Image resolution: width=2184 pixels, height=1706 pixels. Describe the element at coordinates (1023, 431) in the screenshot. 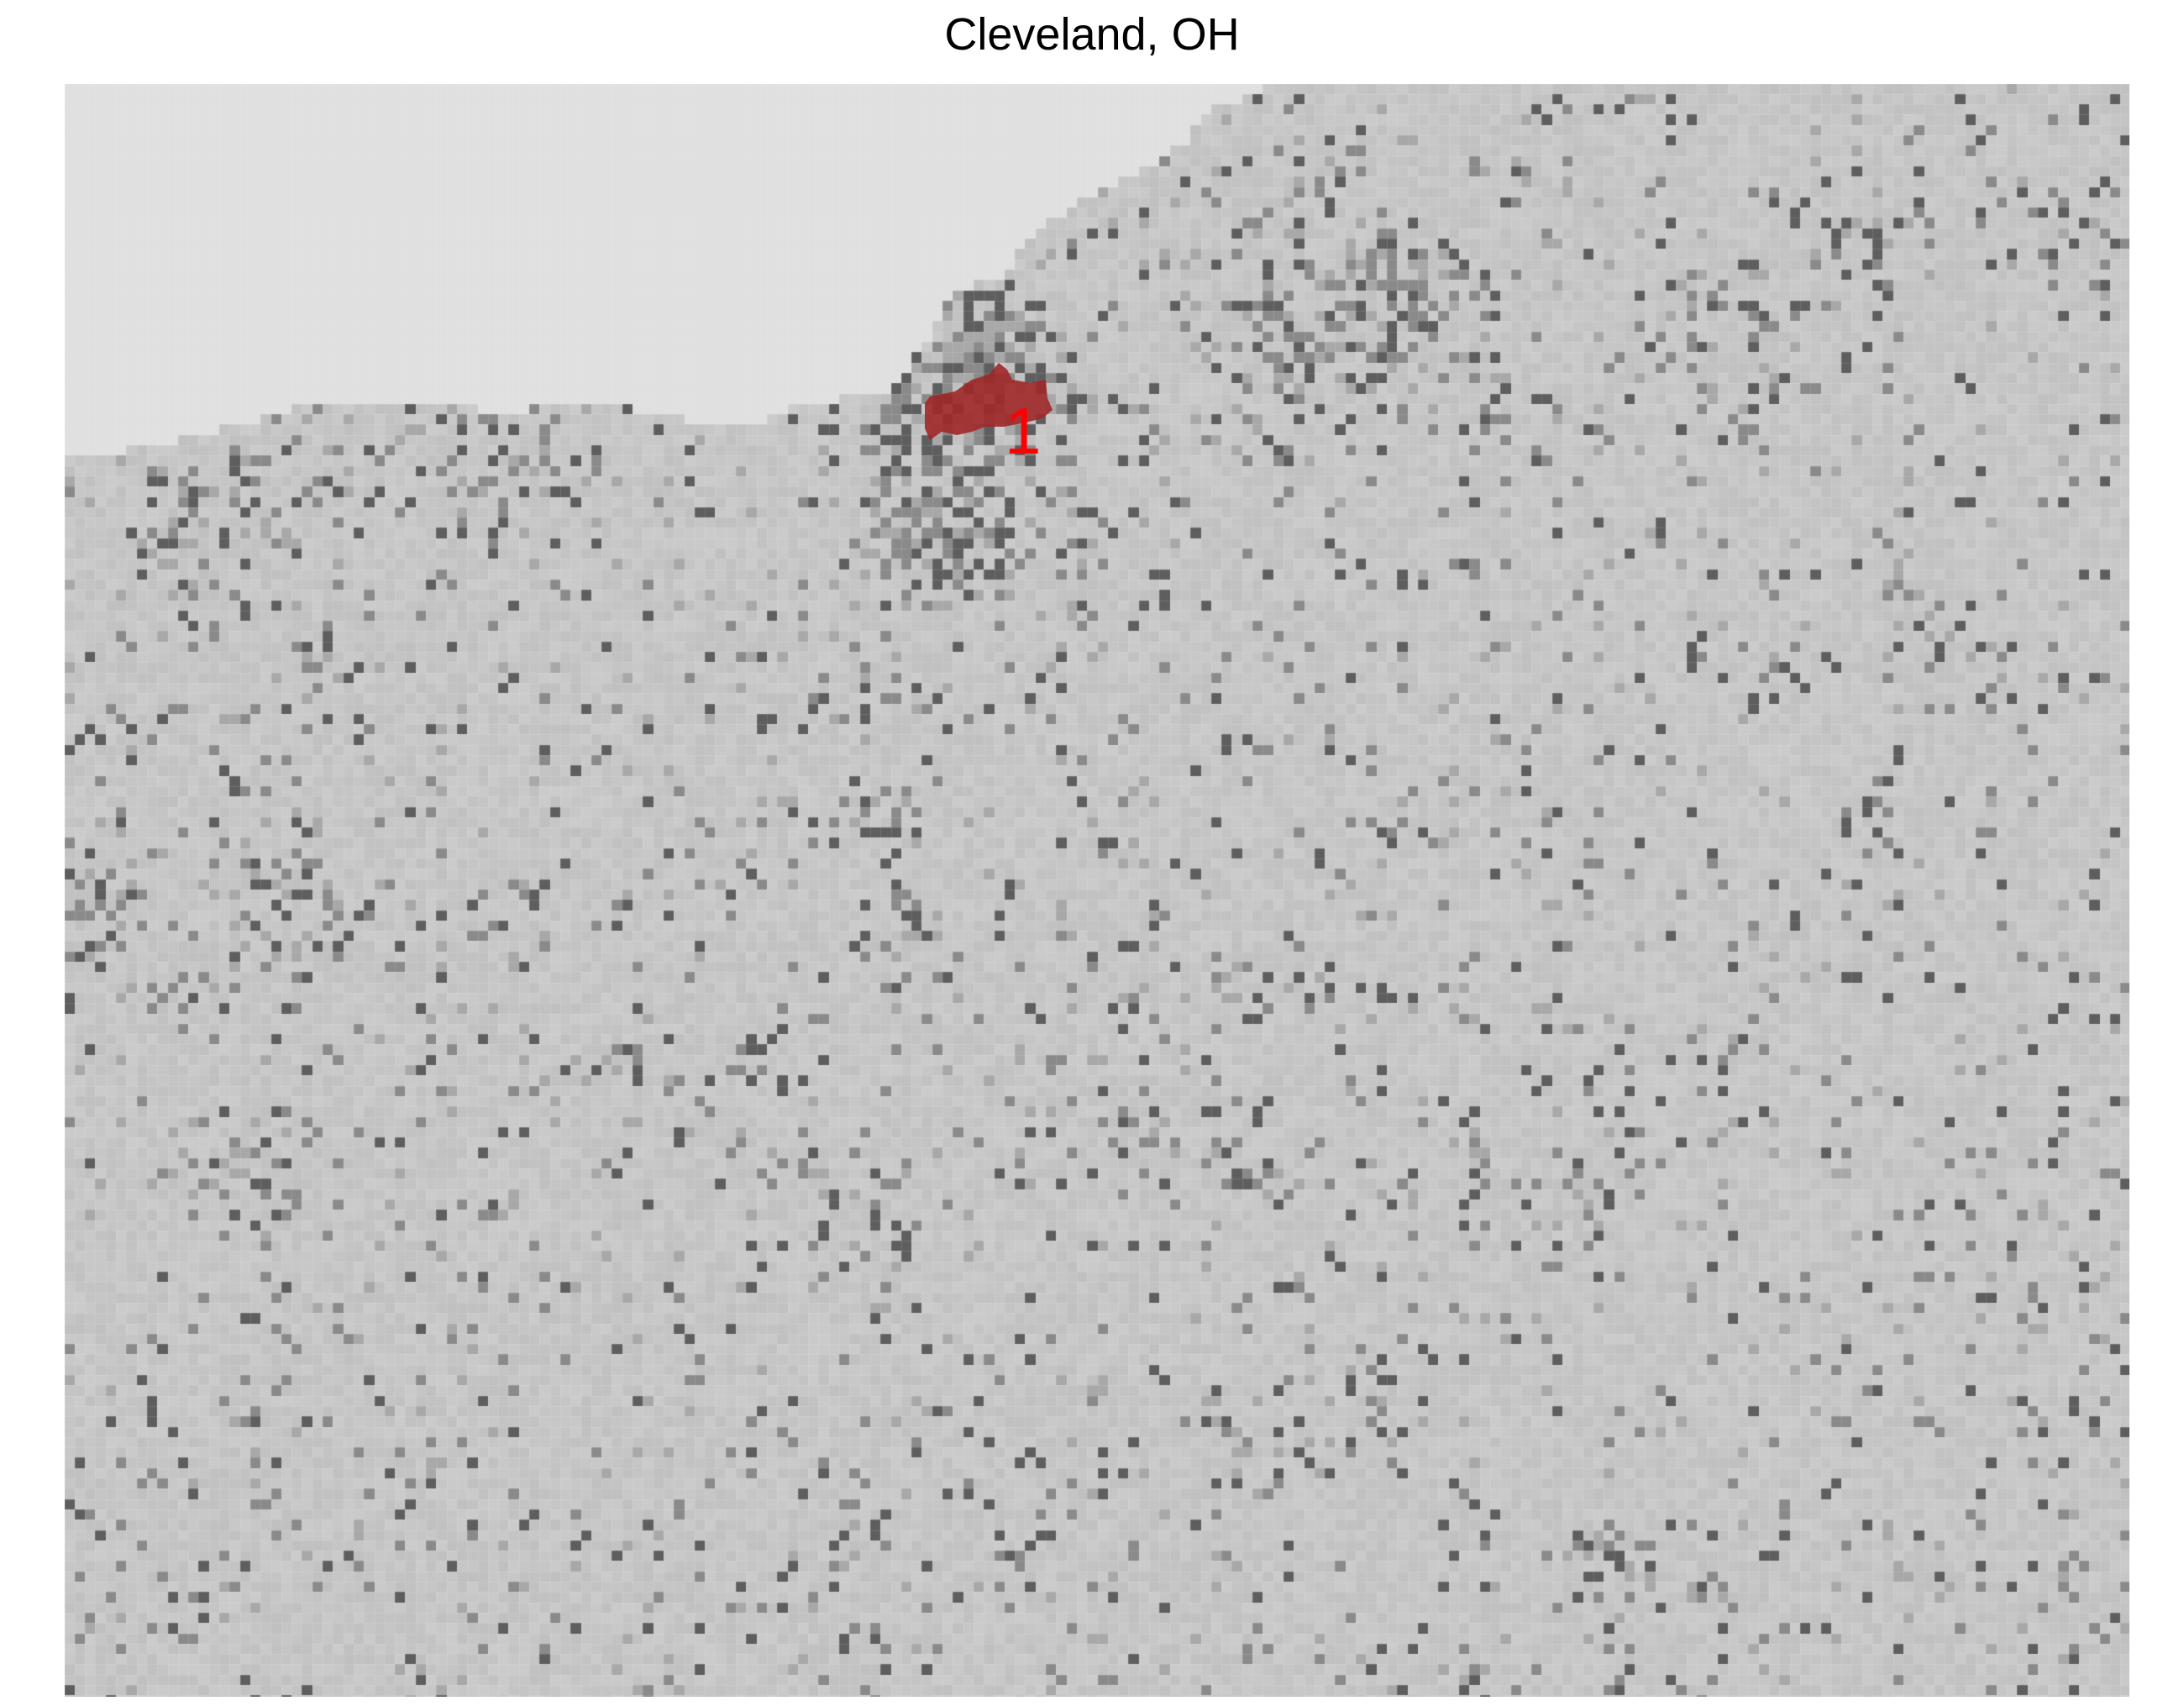

I see `region-label-1: 1` at that location.